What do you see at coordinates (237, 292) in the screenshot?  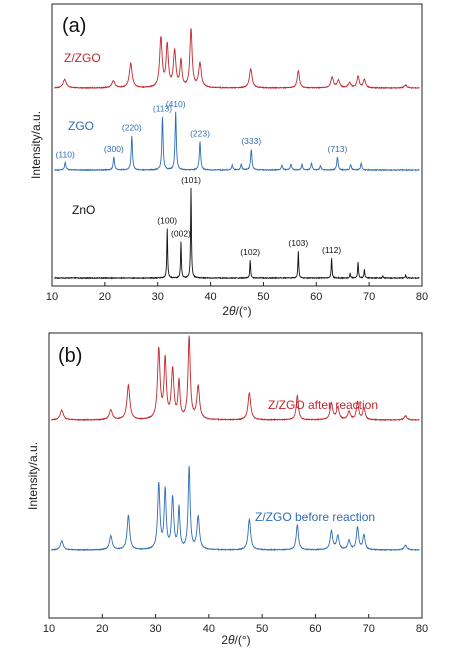 I see `x-ticks-a: 10 20 30 40 50 60 70 80` at bounding box center [237, 292].